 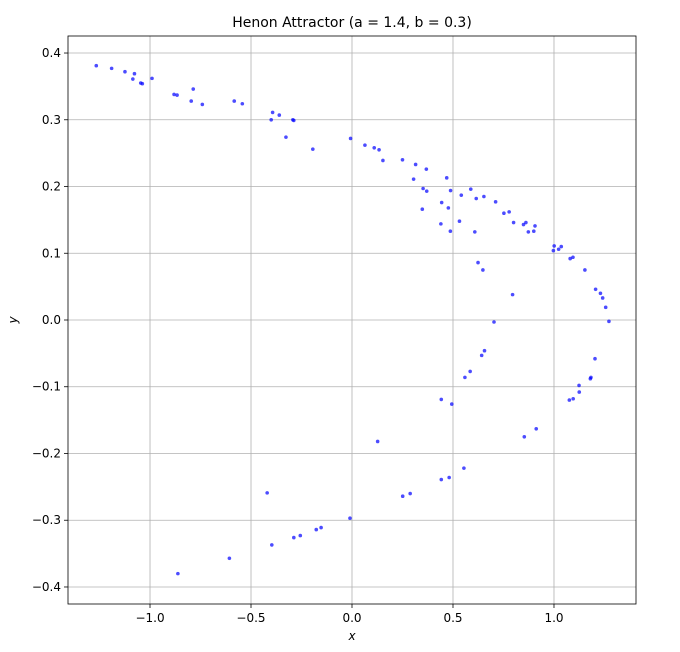 What do you see at coordinates (51, 187) in the screenshot?
I see `y-tick-label: 0.2` at bounding box center [51, 187].